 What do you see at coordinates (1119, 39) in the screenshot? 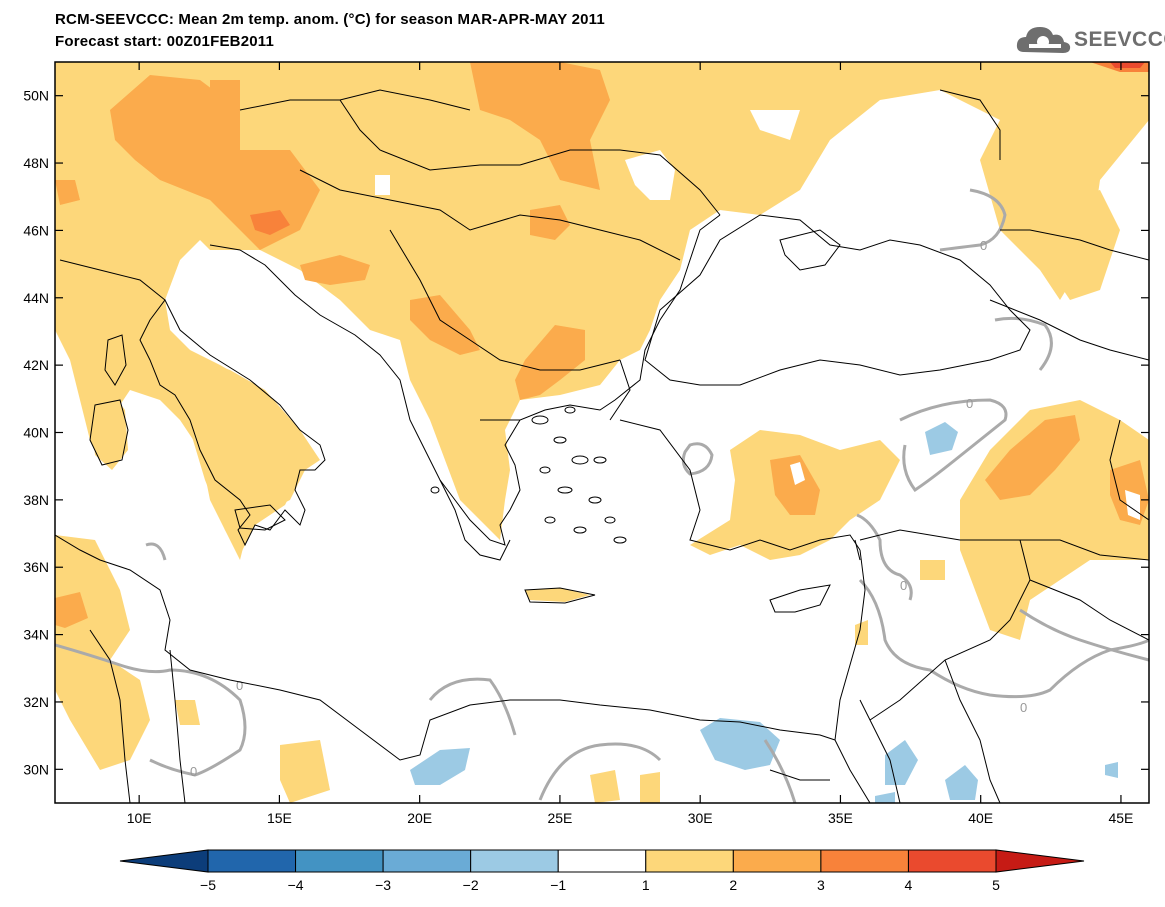
I see `logo-text: SEEVCCC` at bounding box center [1119, 39].